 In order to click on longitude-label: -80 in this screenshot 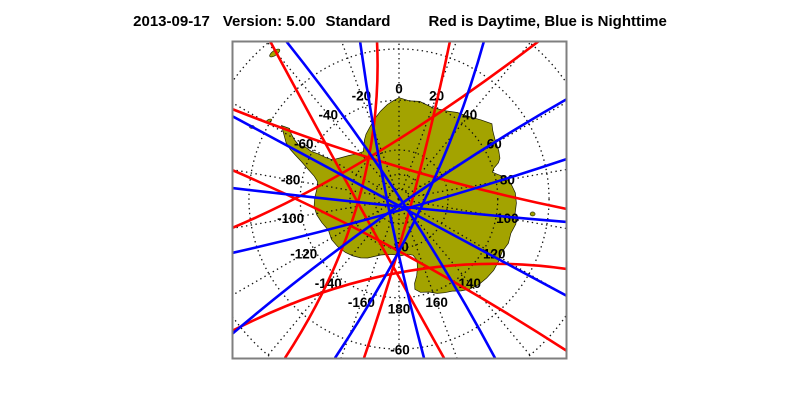, I will do `click(291, 180)`.